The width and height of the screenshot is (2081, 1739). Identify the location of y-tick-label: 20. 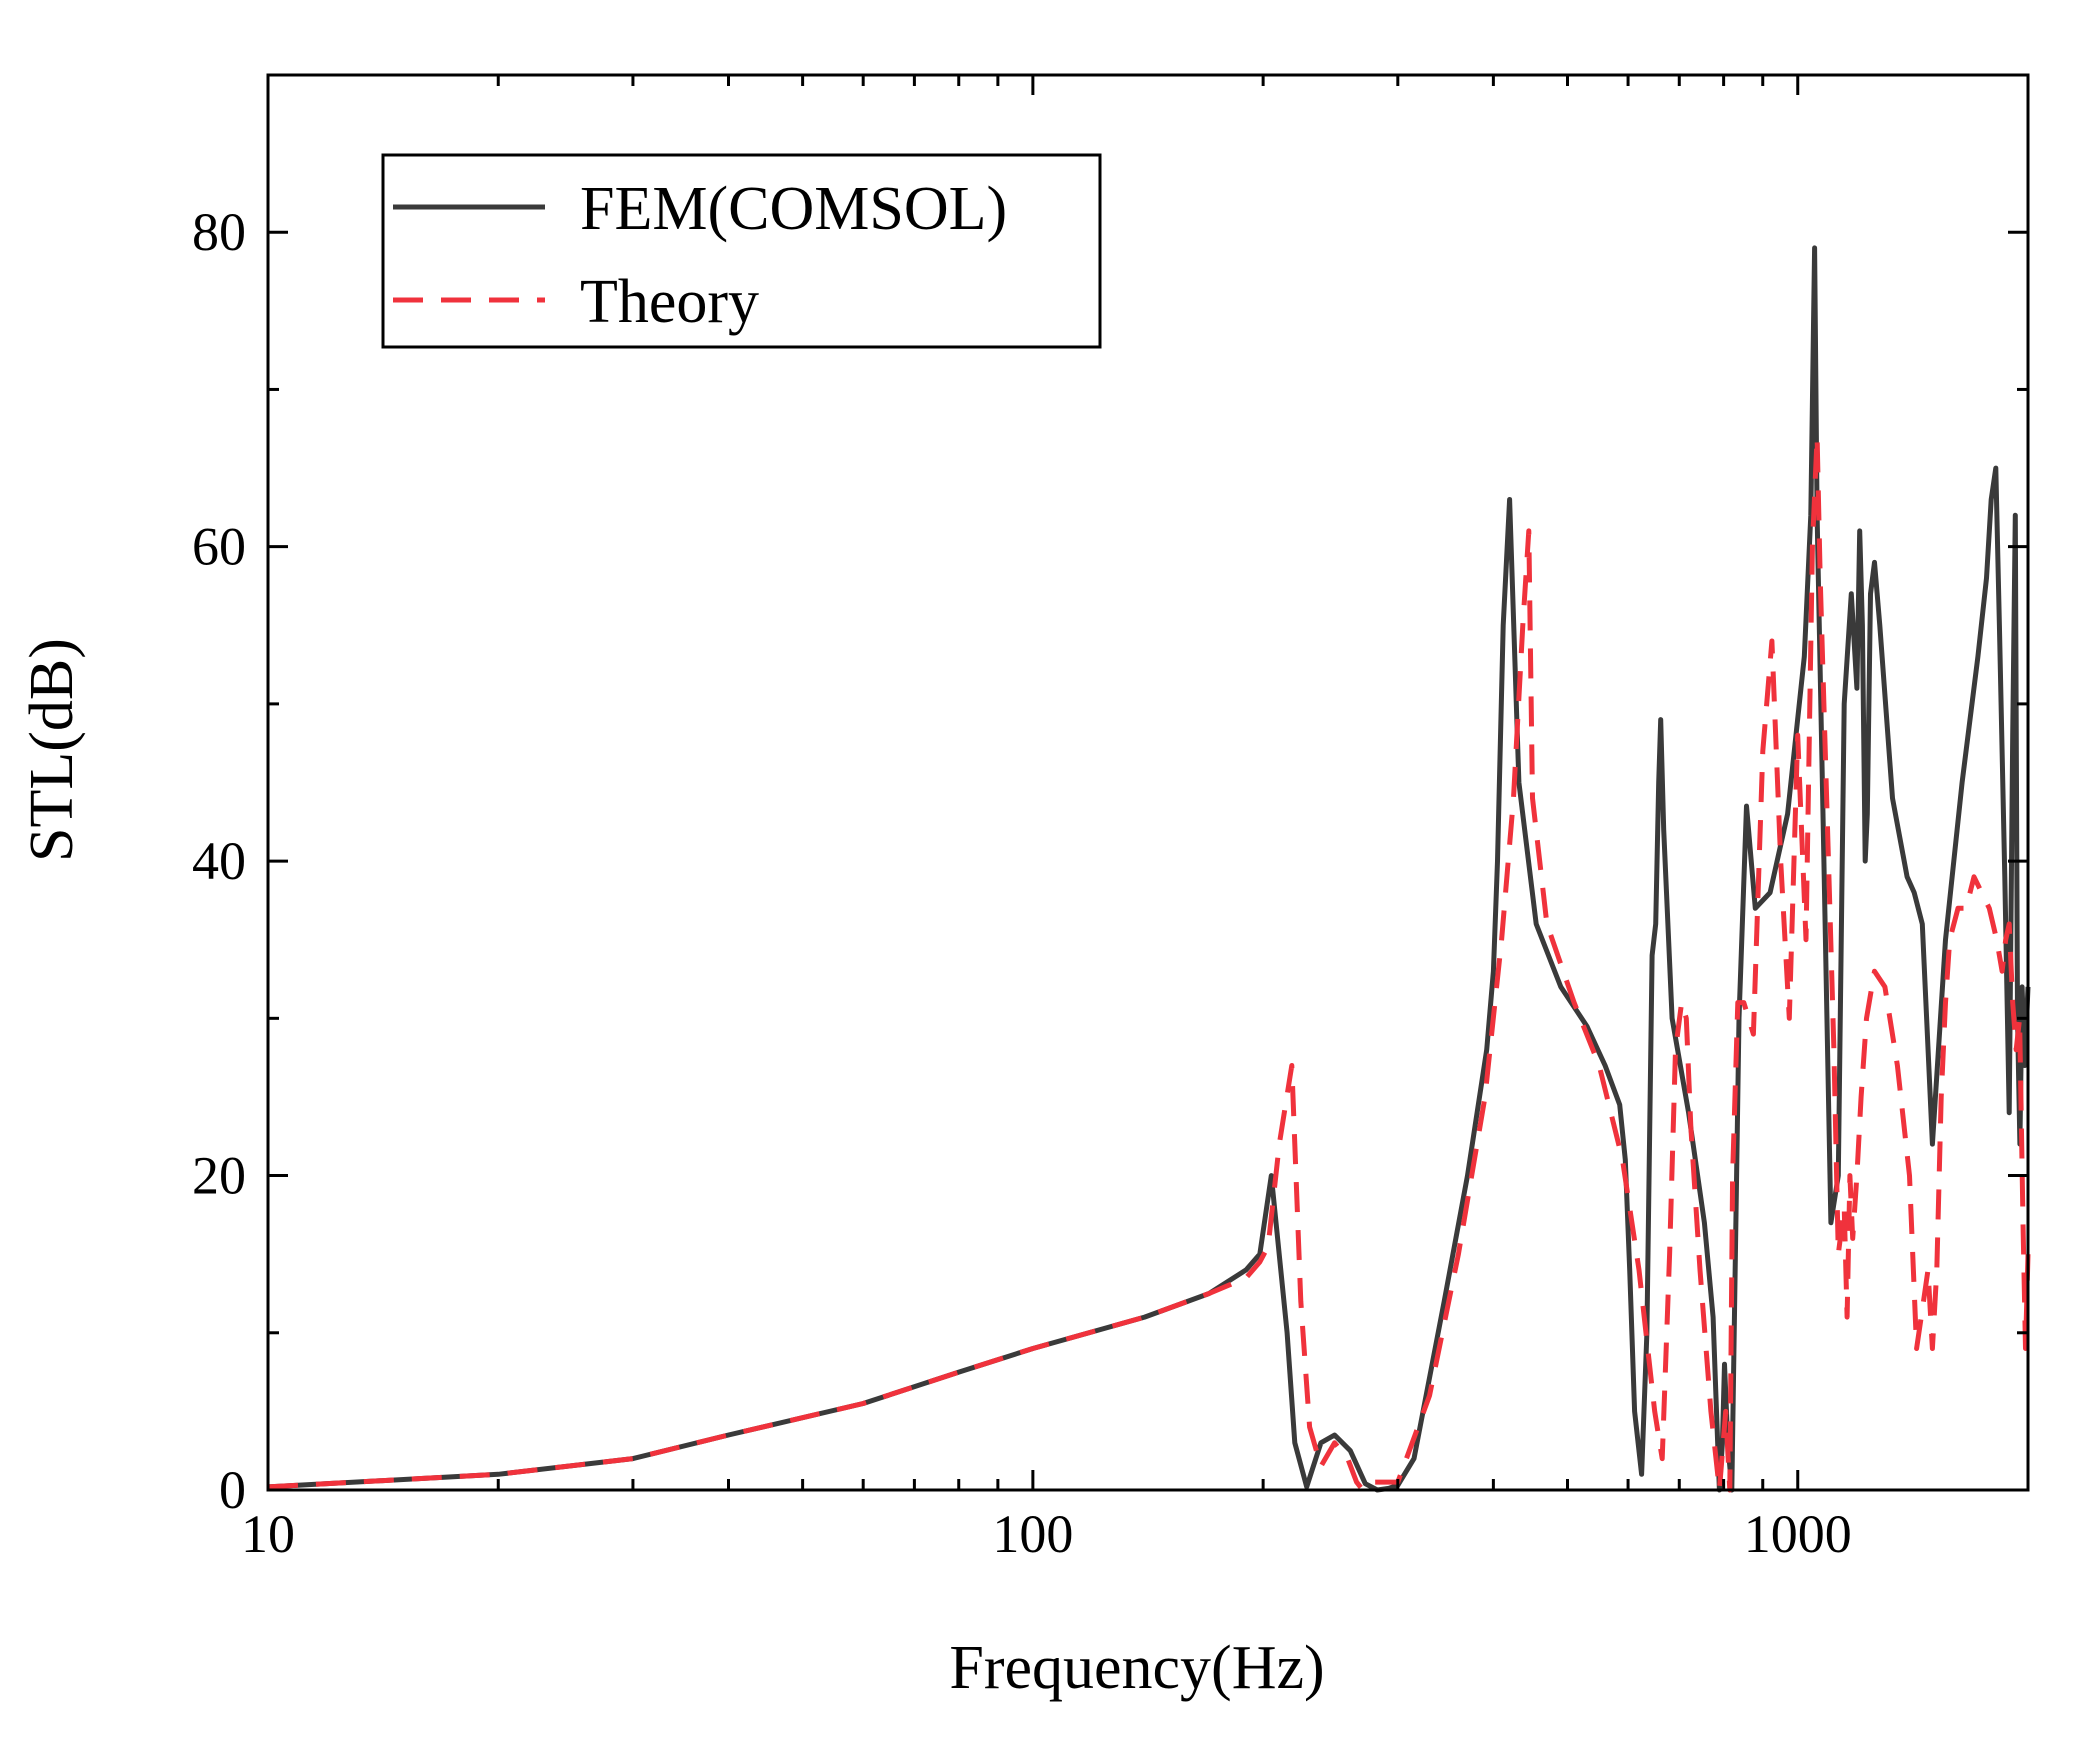
(219, 1176).